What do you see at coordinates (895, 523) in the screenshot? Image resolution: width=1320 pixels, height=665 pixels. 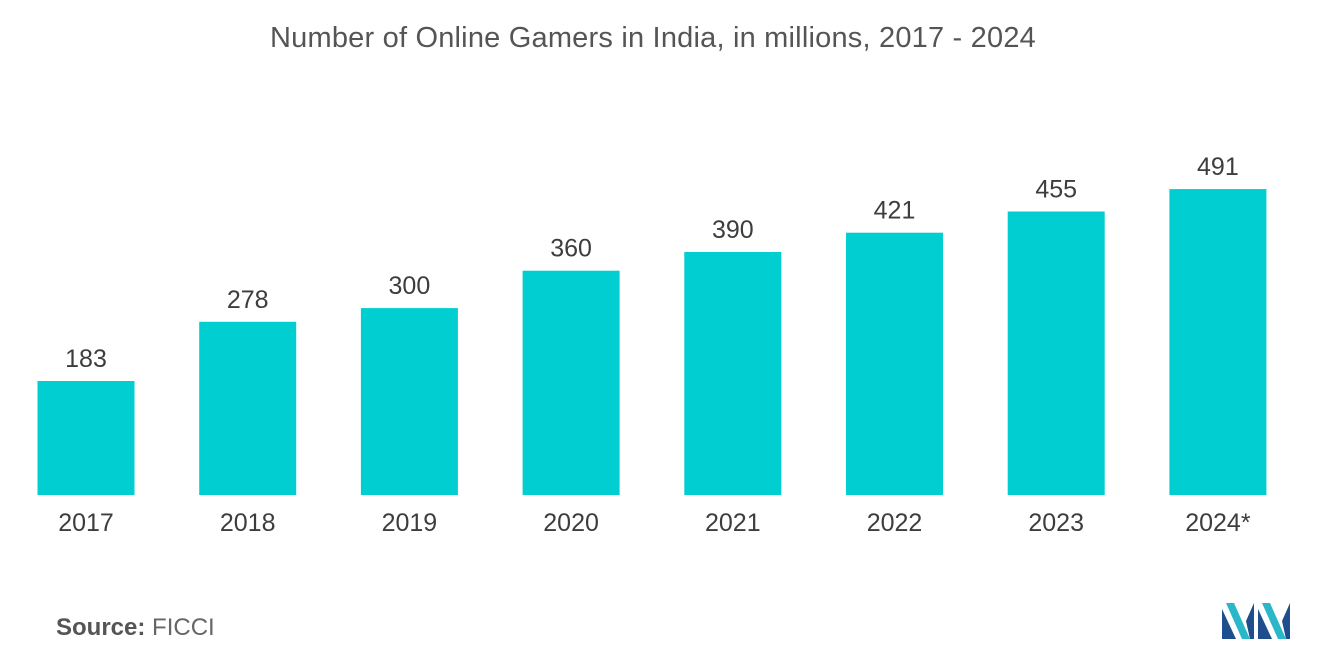 I see `x-tick-label-2022: 2022` at bounding box center [895, 523].